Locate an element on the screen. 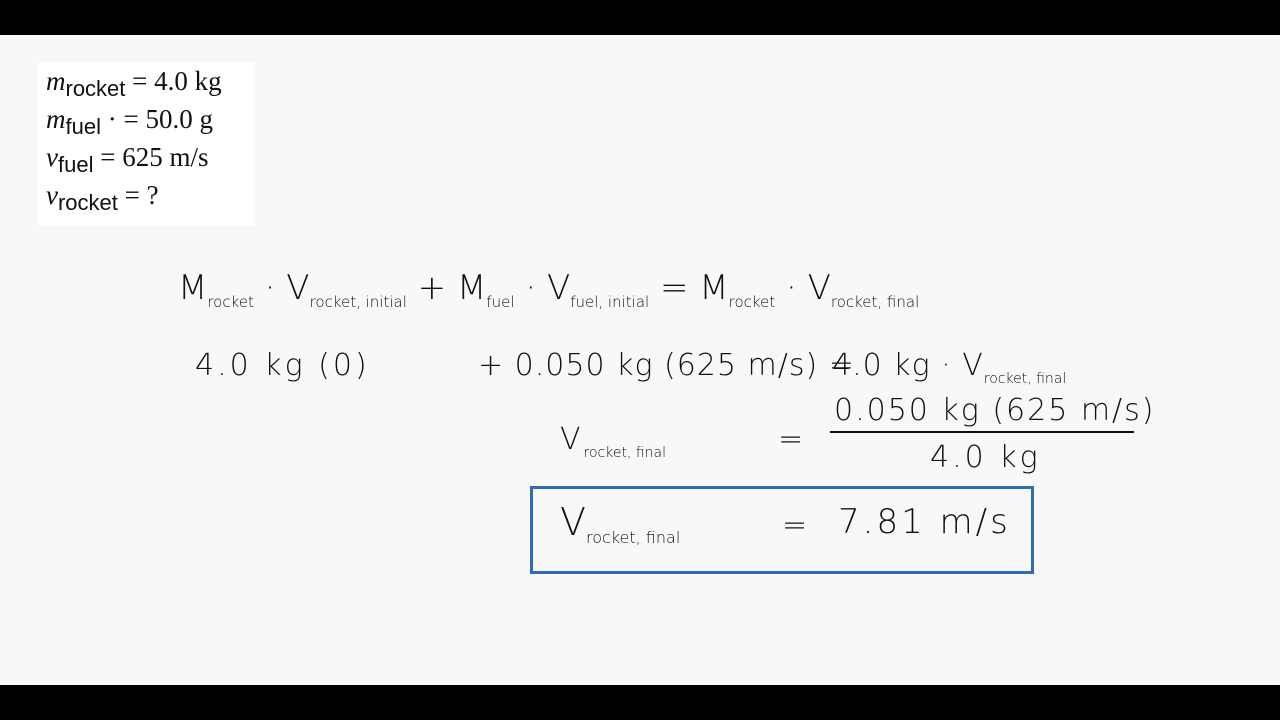 The height and width of the screenshot is (720, 1280). subscript: fuel, initial is located at coordinates (610, 302).